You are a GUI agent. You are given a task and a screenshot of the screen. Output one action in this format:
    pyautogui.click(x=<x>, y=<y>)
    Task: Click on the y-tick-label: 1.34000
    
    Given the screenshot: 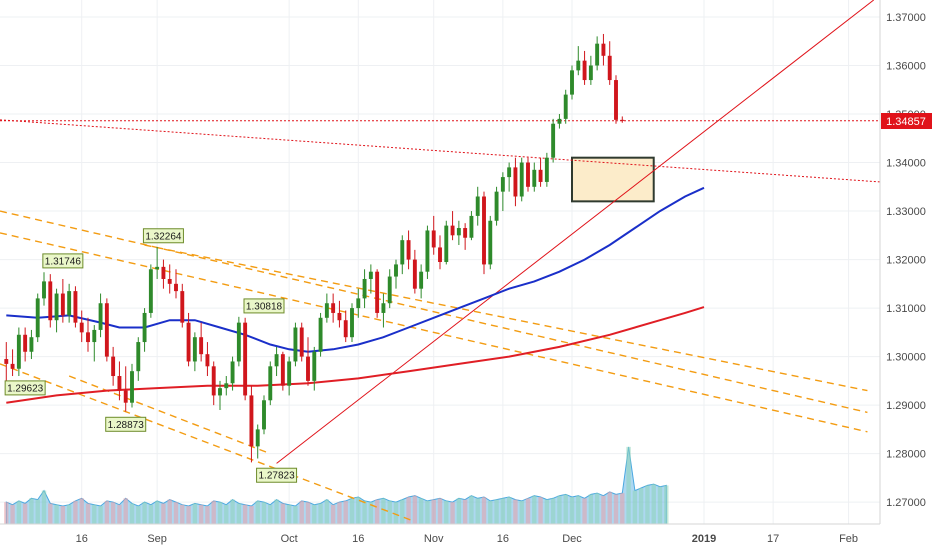 What is the action you would take?
    pyautogui.click(x=906, y=164)
    